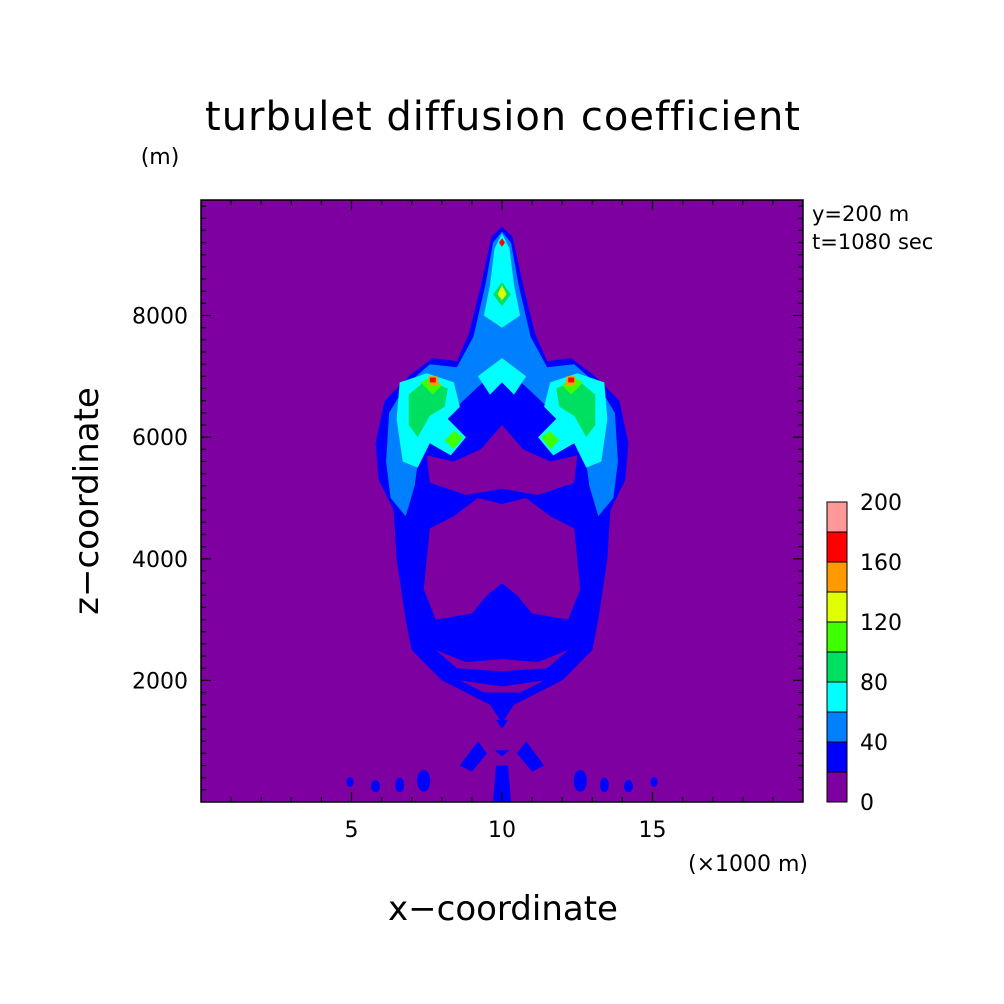 Image resolution: width=1004 pixels, height=1004 pixels. I want to click on x-tick-label: 15, so click(653, 830).